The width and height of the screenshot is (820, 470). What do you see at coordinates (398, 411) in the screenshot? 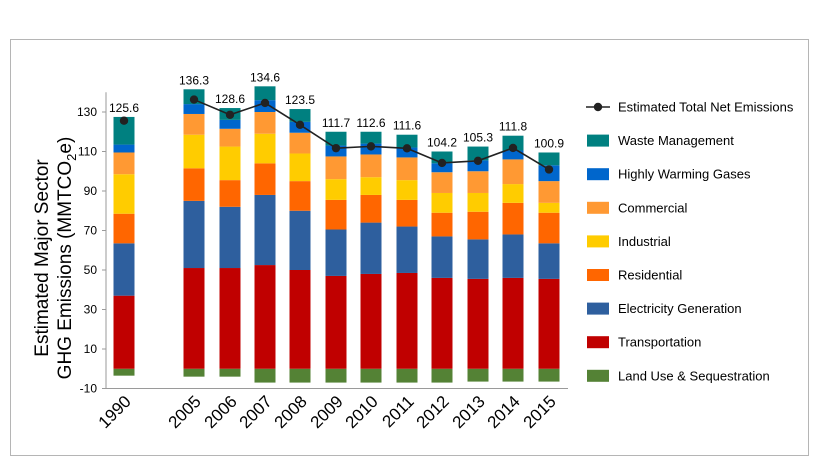
I see `x-tick-label: 2011` at bounding box center [398, 411].